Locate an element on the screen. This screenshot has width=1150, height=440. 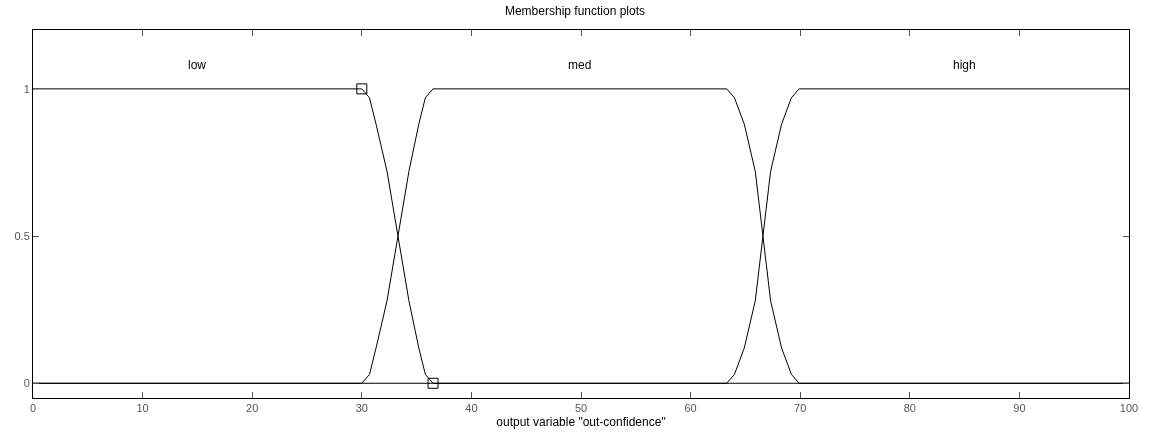
x-tick-label: 40 is located at coordinates (471, 408).